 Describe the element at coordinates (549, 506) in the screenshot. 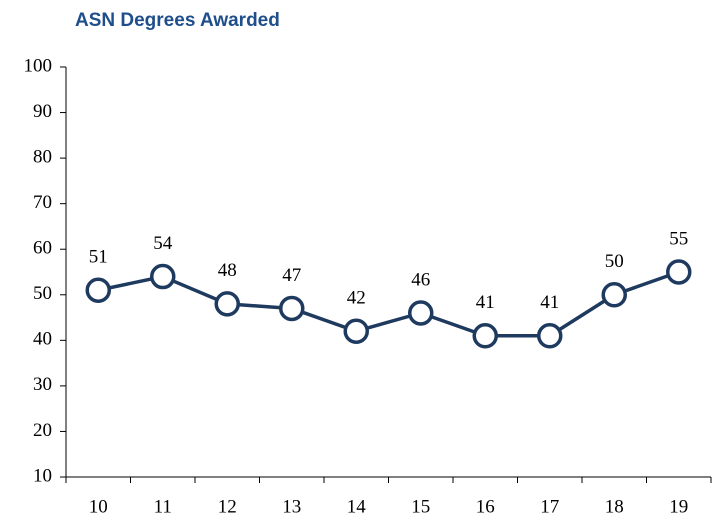

I see `x-tick-label: 17` at that location.